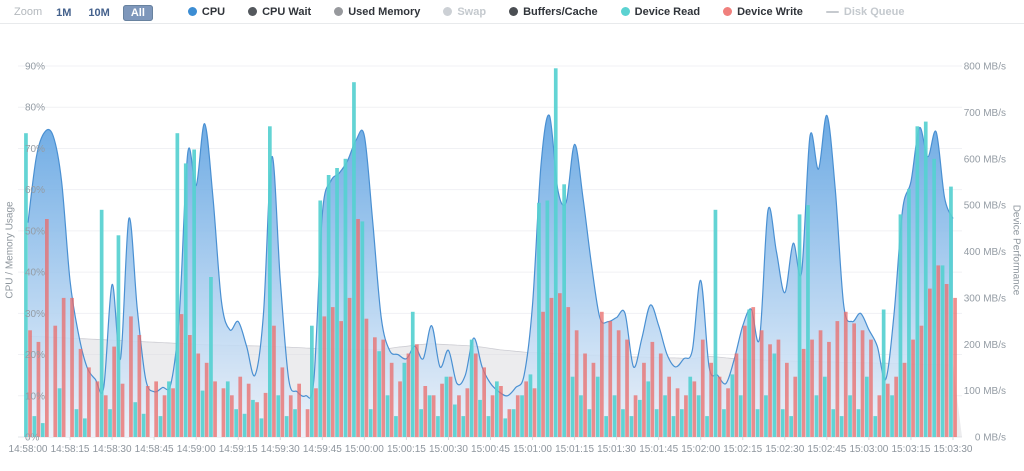 Image resolution: width=1024 pixels, height=471 pixels. I want to click on legend-item-device-read: Device Read, so click(660, 11).